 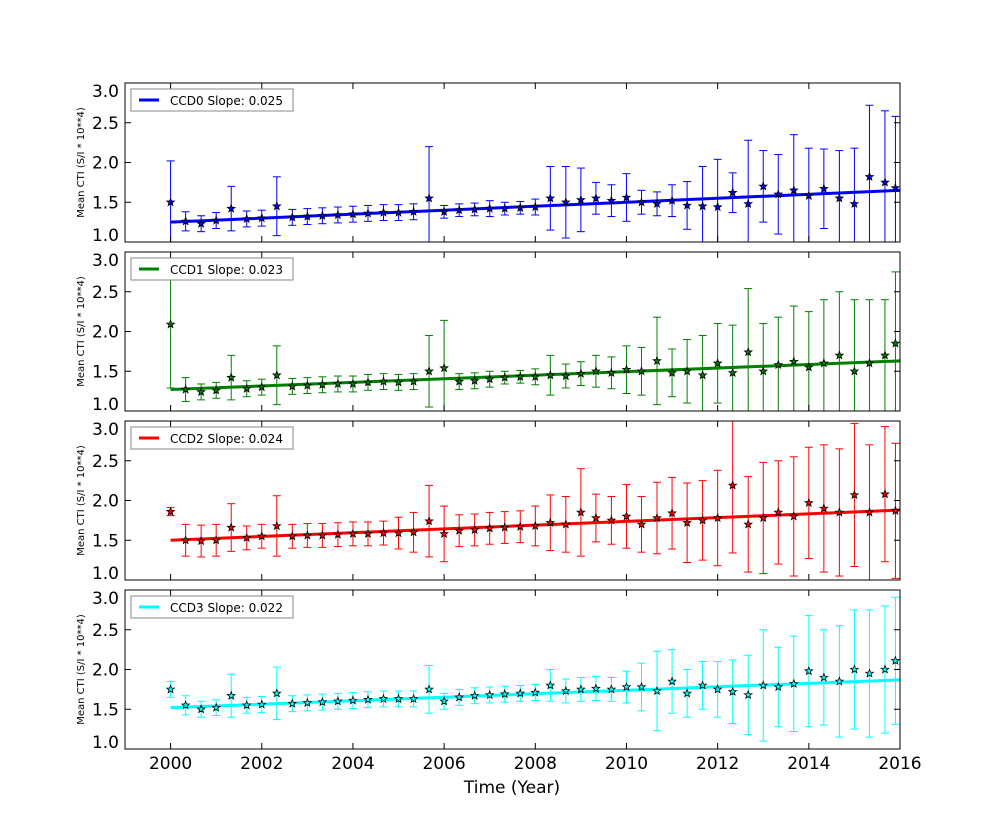 I want to click on legend: CCD0 Slope: 0.025, so click(x=212, y=100).